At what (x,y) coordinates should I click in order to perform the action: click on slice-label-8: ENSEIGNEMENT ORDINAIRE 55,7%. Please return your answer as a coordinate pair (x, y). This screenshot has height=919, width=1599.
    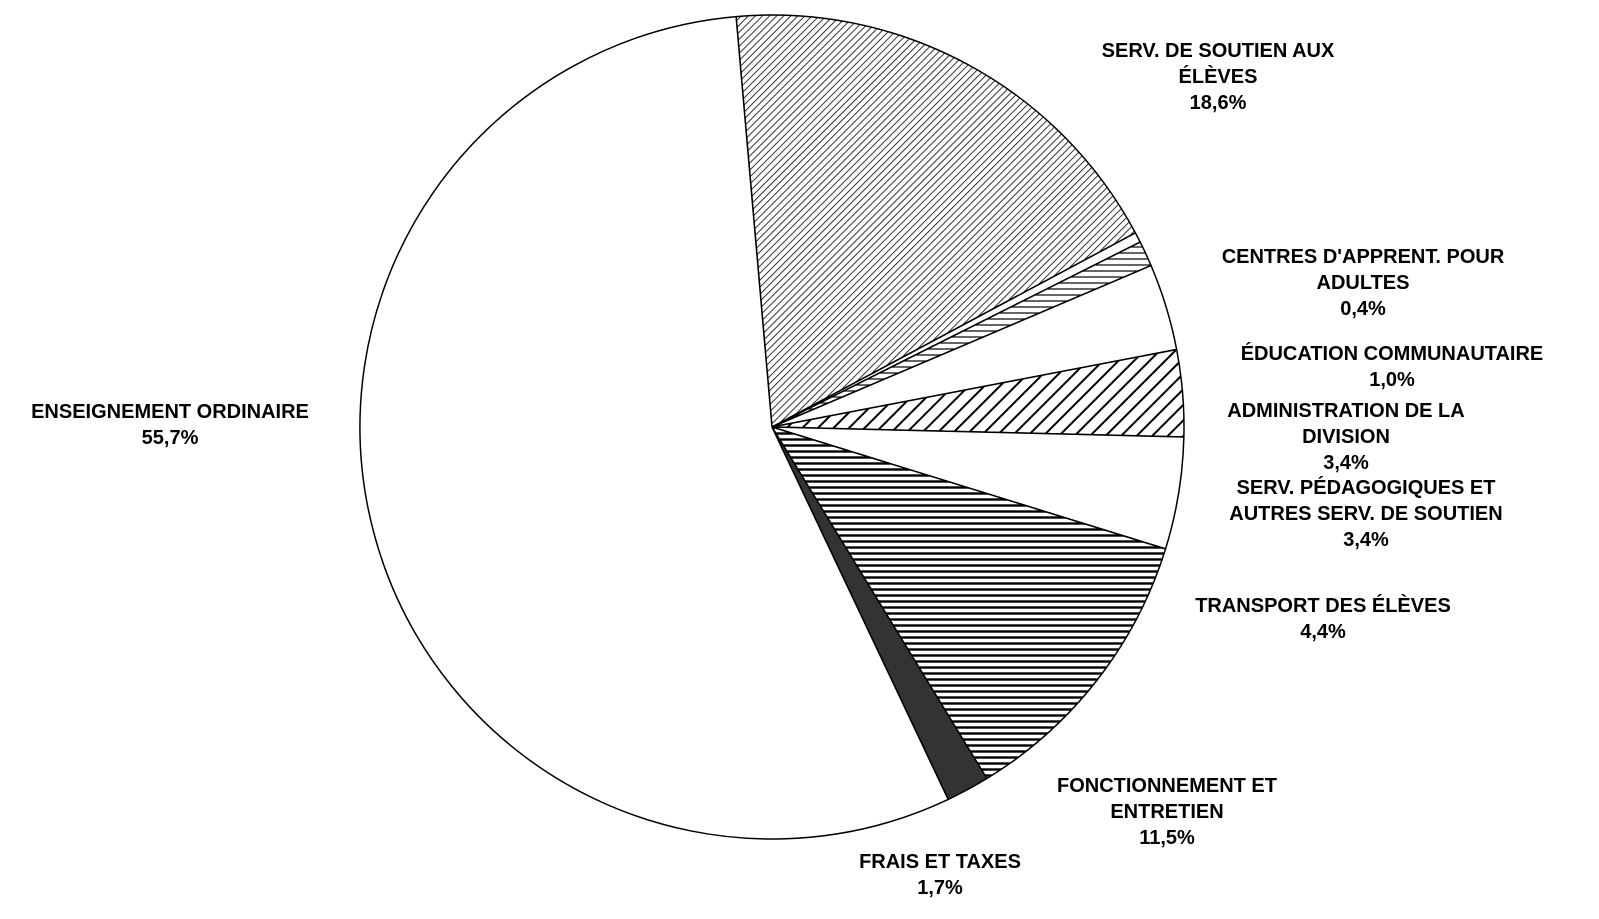
    Looking at the image, I should click on (170, 425).